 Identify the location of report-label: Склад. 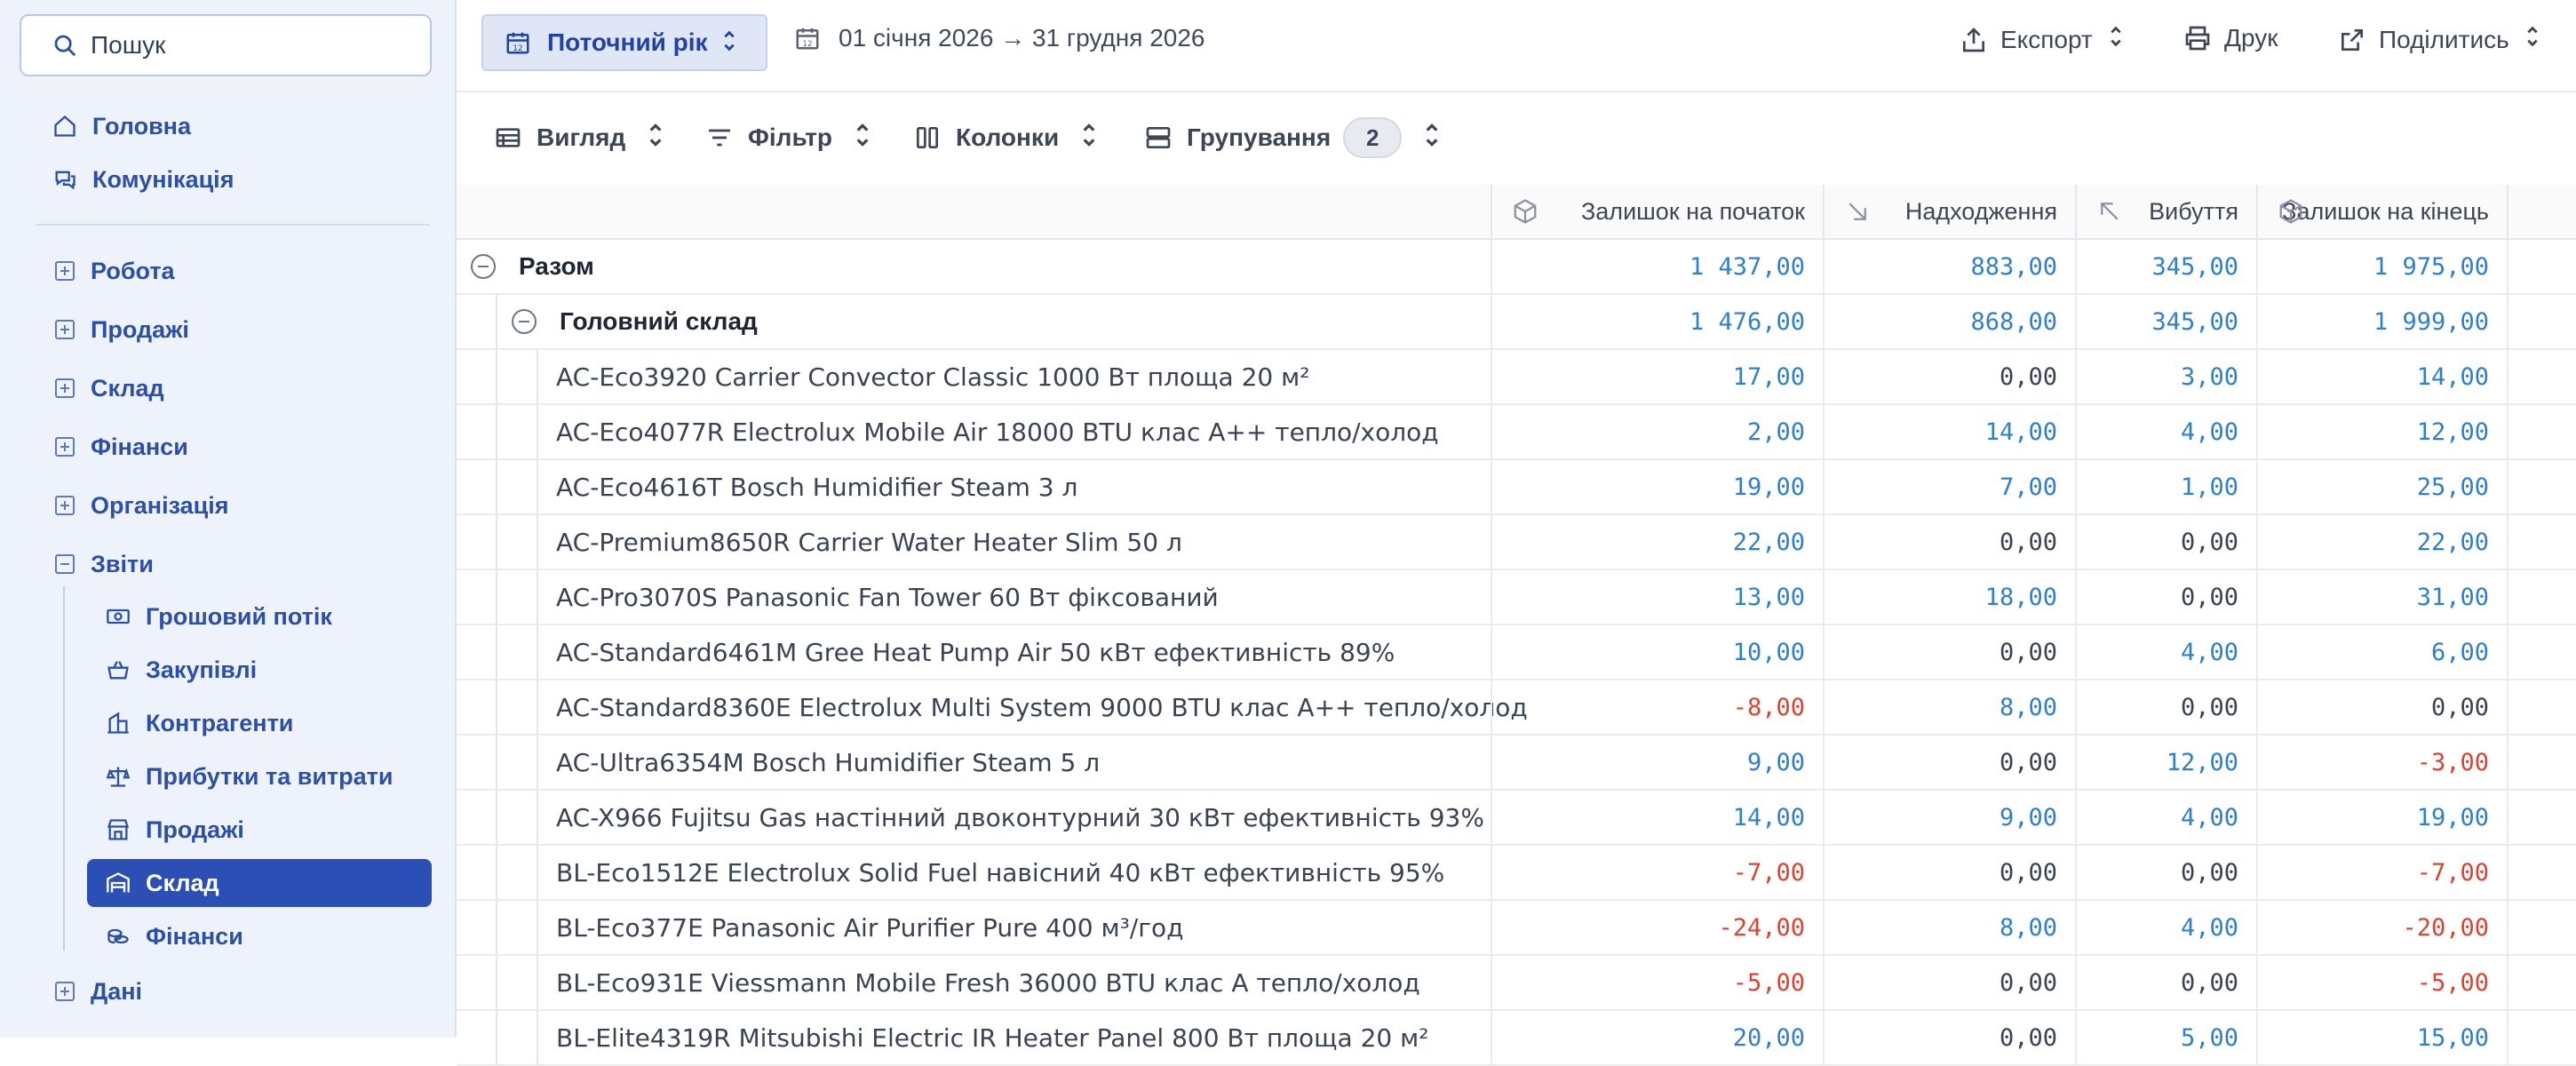
(182, 882).